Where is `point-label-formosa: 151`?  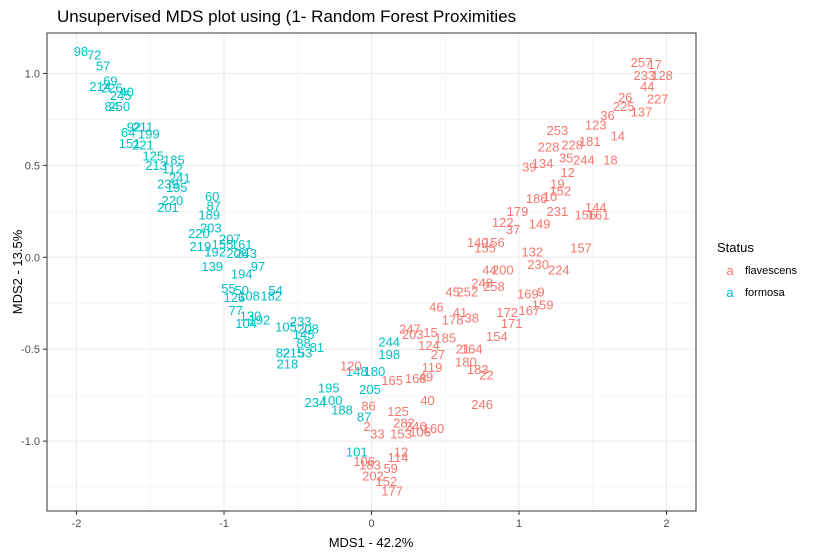 point-label-formosa: 151 is located at coordinates (130, 143).